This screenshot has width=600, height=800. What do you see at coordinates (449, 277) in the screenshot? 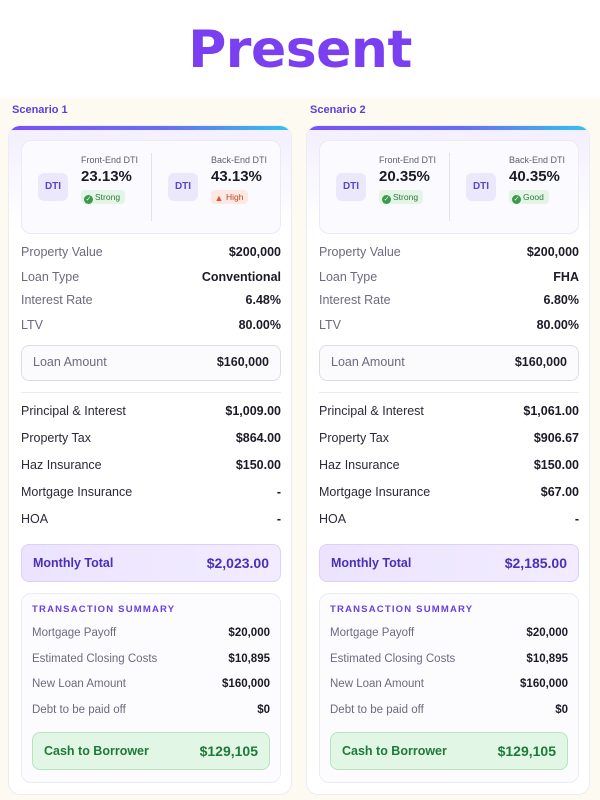
I see `detail-row: Loan Type FHA` at bounding box center [449, 277].